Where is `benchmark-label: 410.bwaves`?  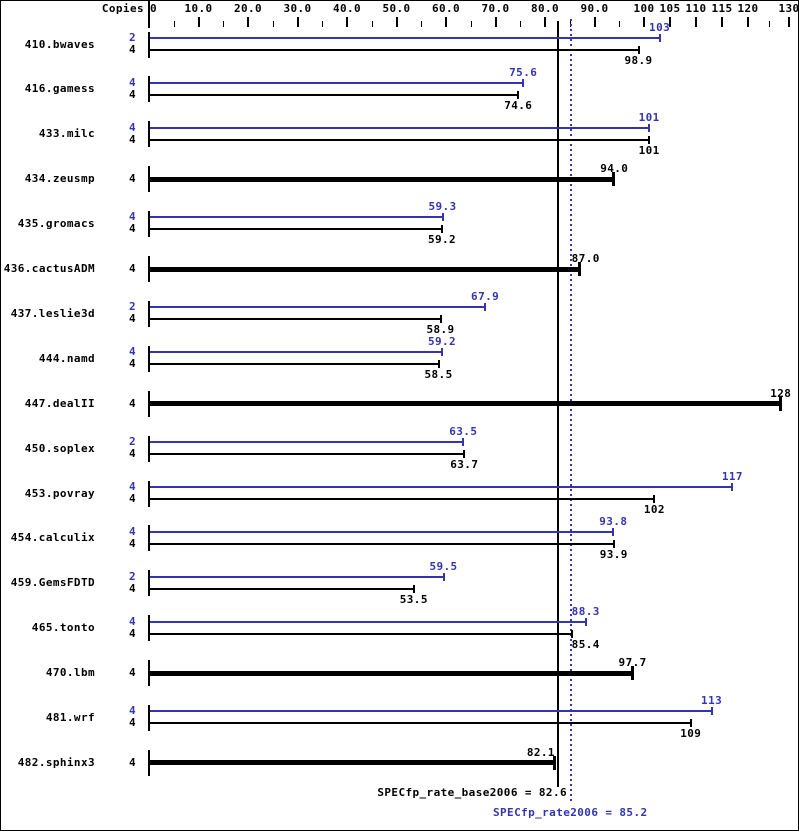
benchmark-label: 410.bwaves is located at coordinates (59, 44).